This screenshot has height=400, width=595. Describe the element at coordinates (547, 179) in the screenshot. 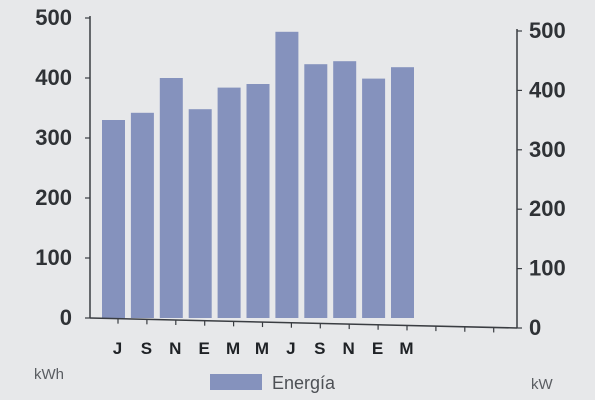

I see `right-axis-tick-labels: 0 100 200 300 400 500` at that location.